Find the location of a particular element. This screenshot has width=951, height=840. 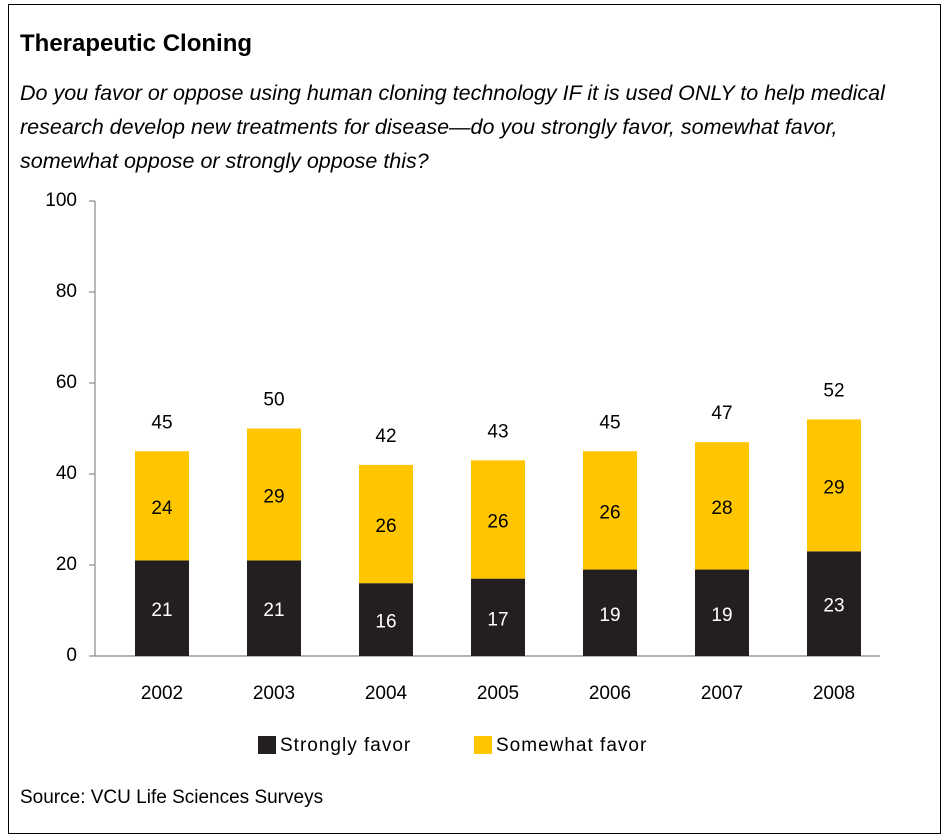

legend-label: Somewhat favor is located at coordinates (571, 745).